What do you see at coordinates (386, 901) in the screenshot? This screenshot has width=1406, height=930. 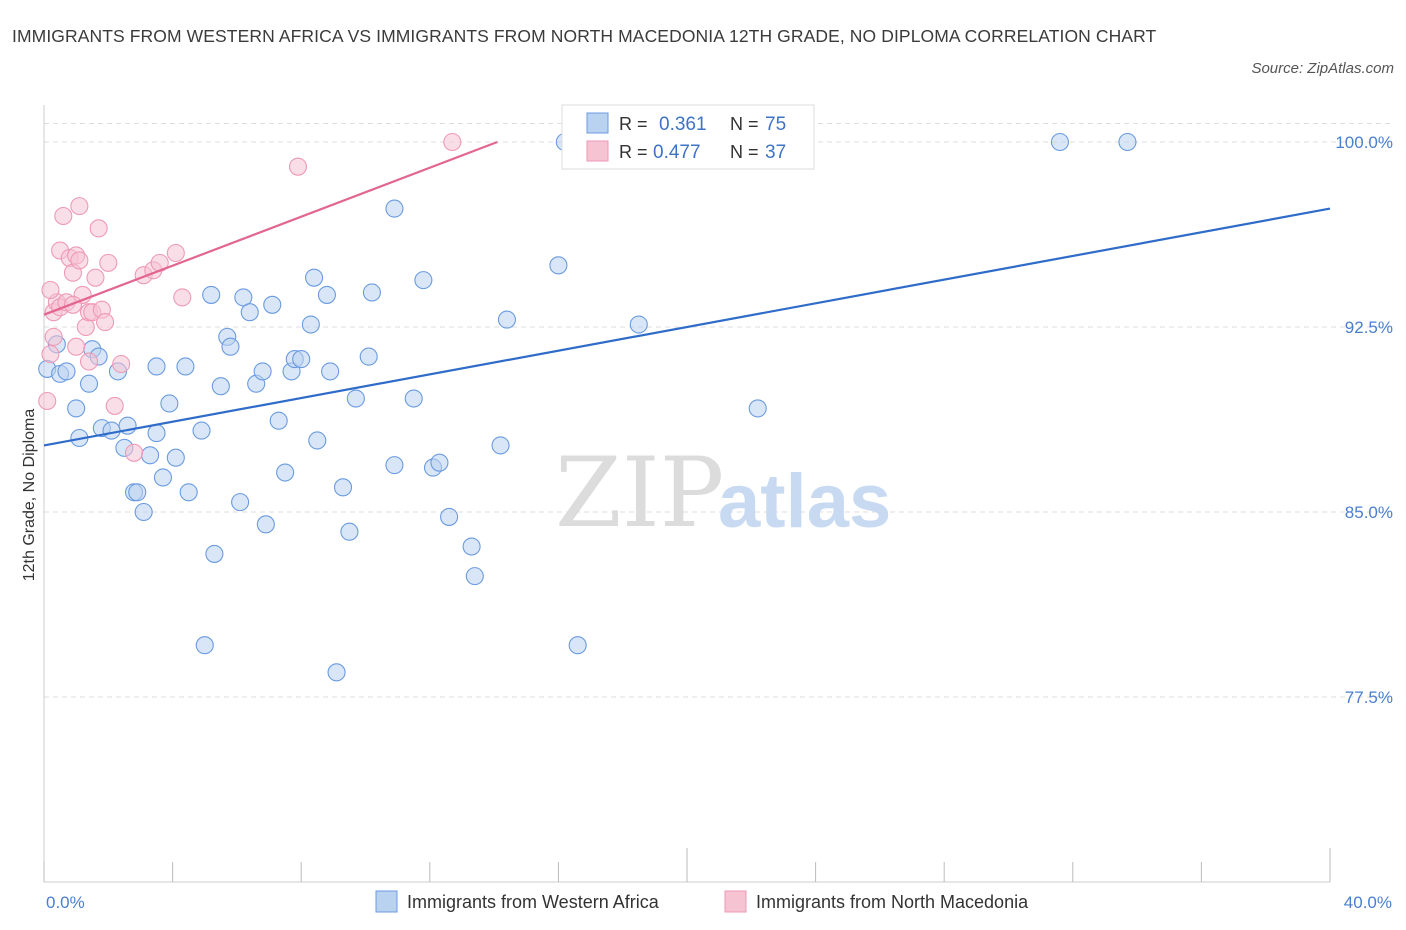 I see `series-legend-swatch-blue` at bounding box center [386, 901].